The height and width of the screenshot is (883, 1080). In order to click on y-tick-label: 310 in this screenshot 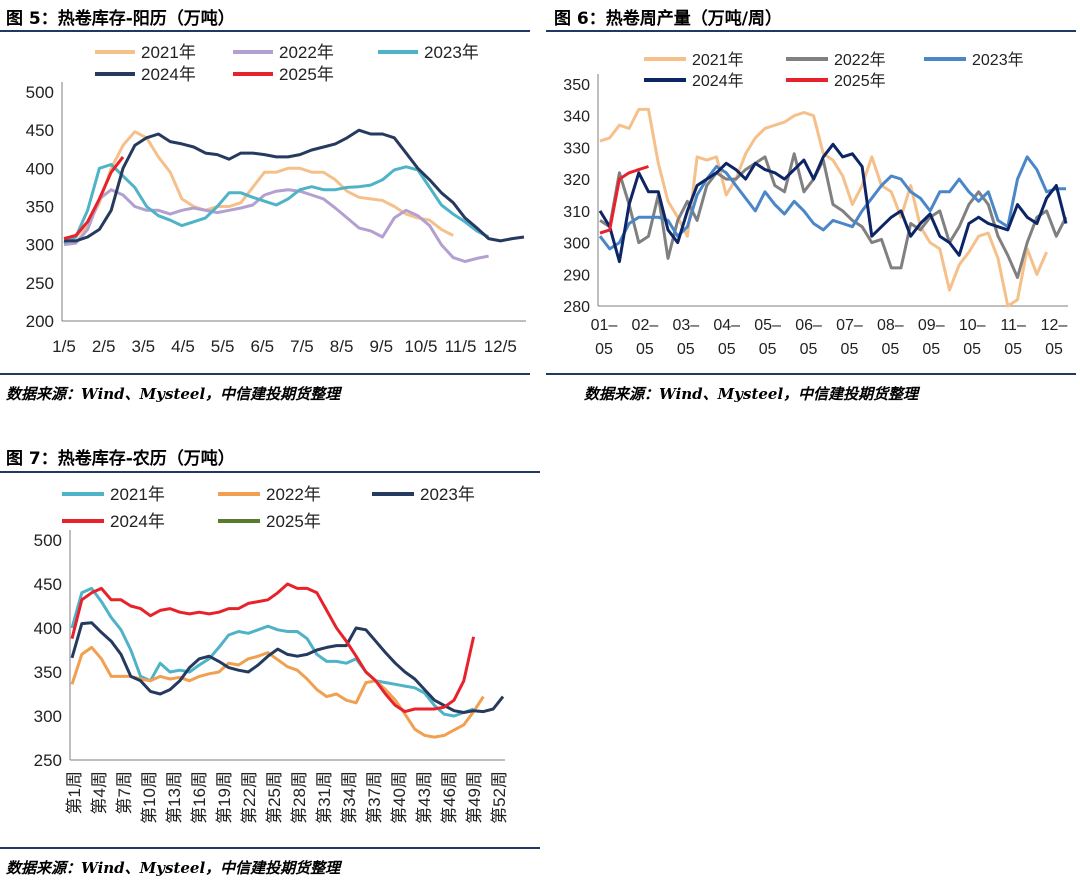, I will do `click(576, 212)`.